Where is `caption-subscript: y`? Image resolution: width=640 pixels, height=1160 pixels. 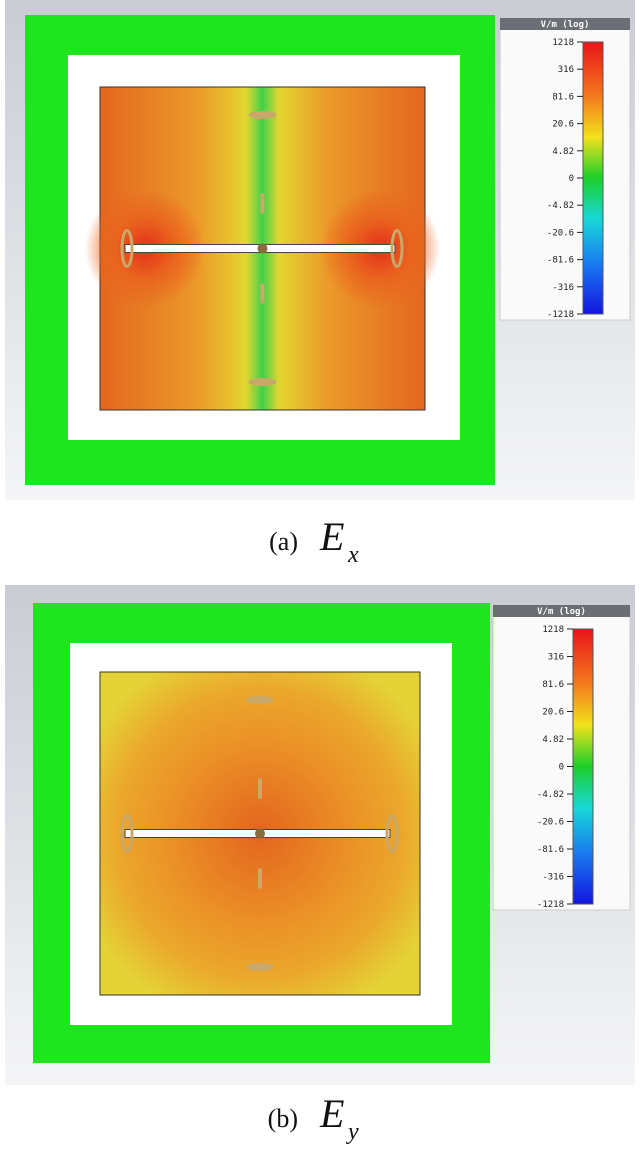 caption-subscript: y is located at coordinates (352, 1132).